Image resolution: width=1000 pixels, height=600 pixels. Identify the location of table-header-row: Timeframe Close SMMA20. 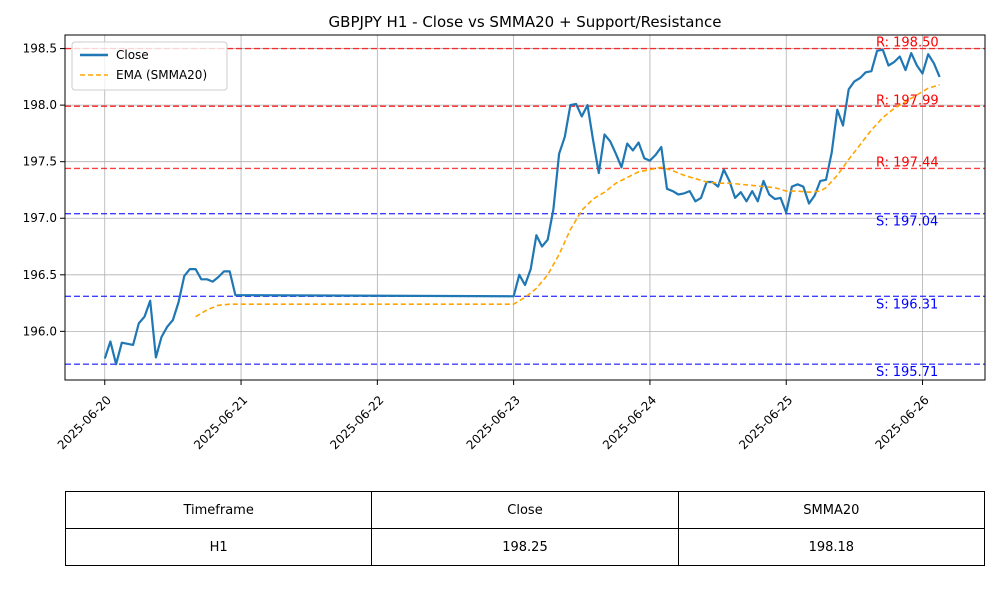
(525, 510).